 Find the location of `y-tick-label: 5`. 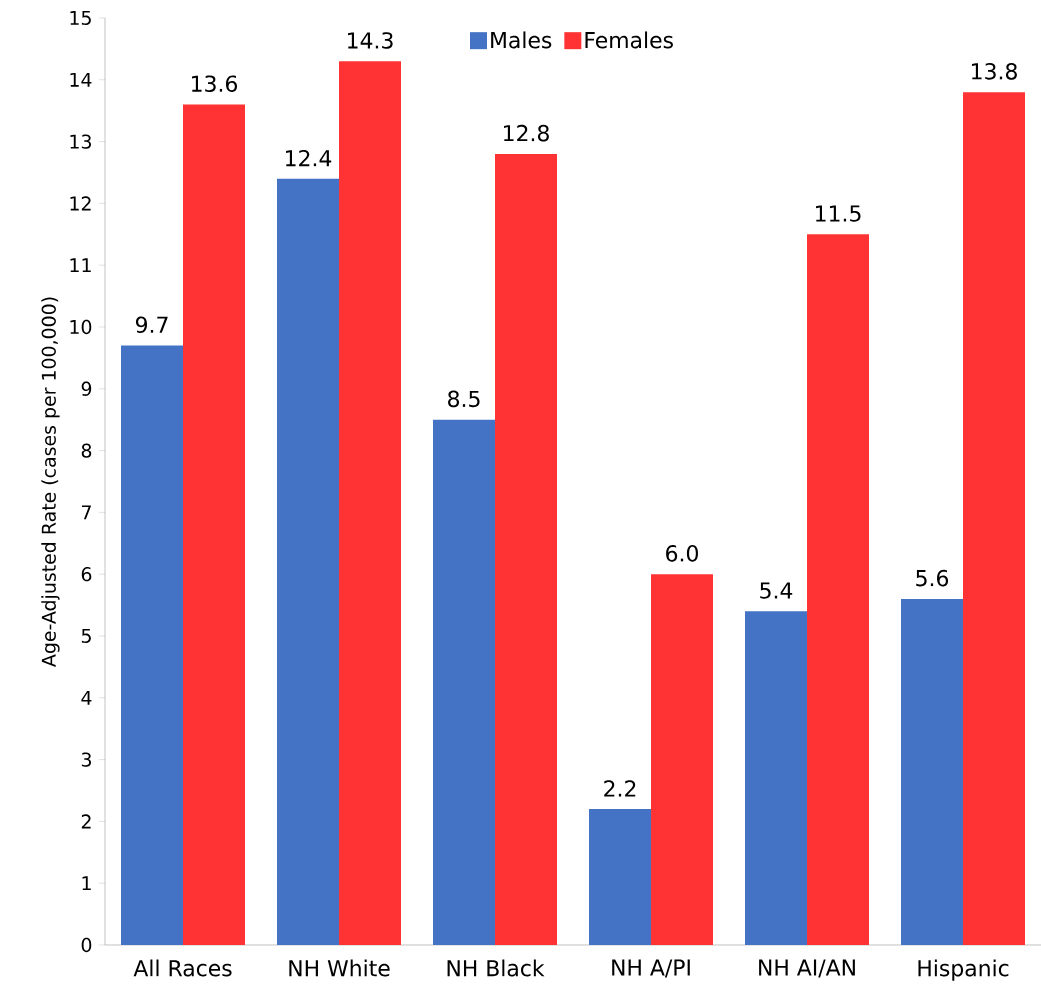

y-tick-label: 5 is located at coordinates (86, 636).